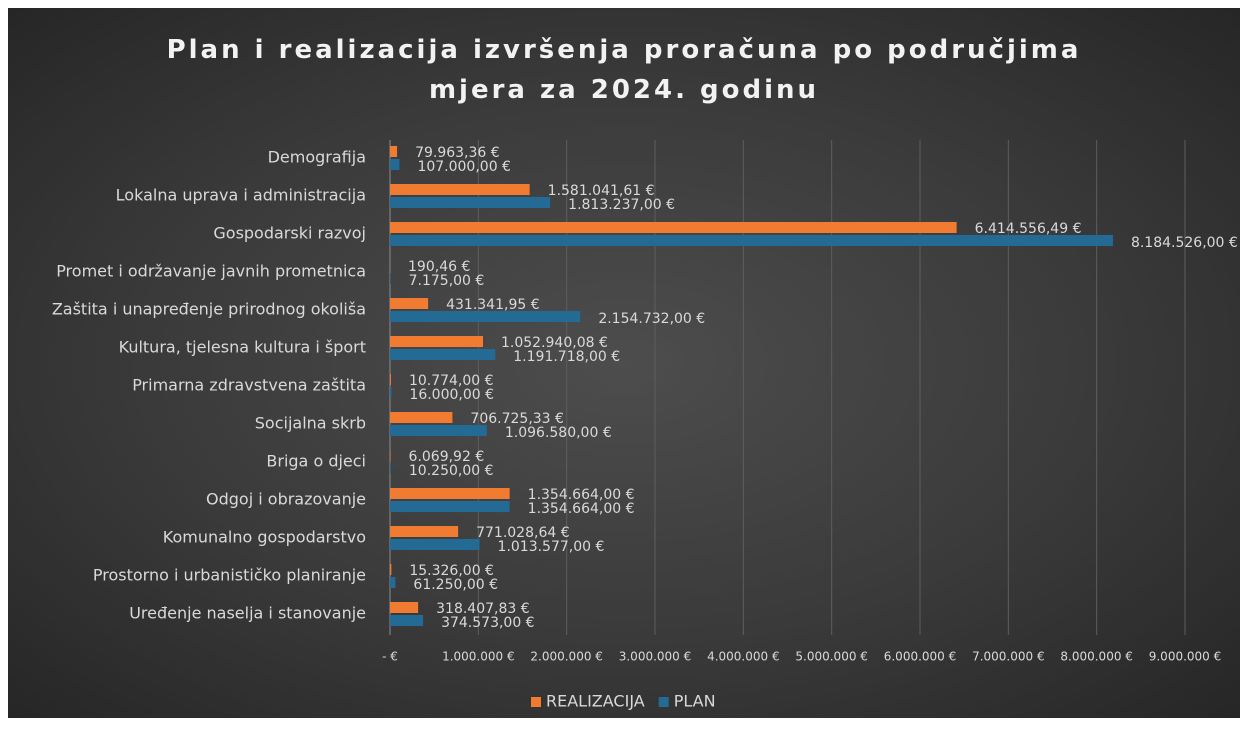 This screenshot has height=731, width=1247. What do you see at coordinates (451, 571) in the screenshot?
I see `data-label: 15.326,00 €` at bounding box center [451, 571].